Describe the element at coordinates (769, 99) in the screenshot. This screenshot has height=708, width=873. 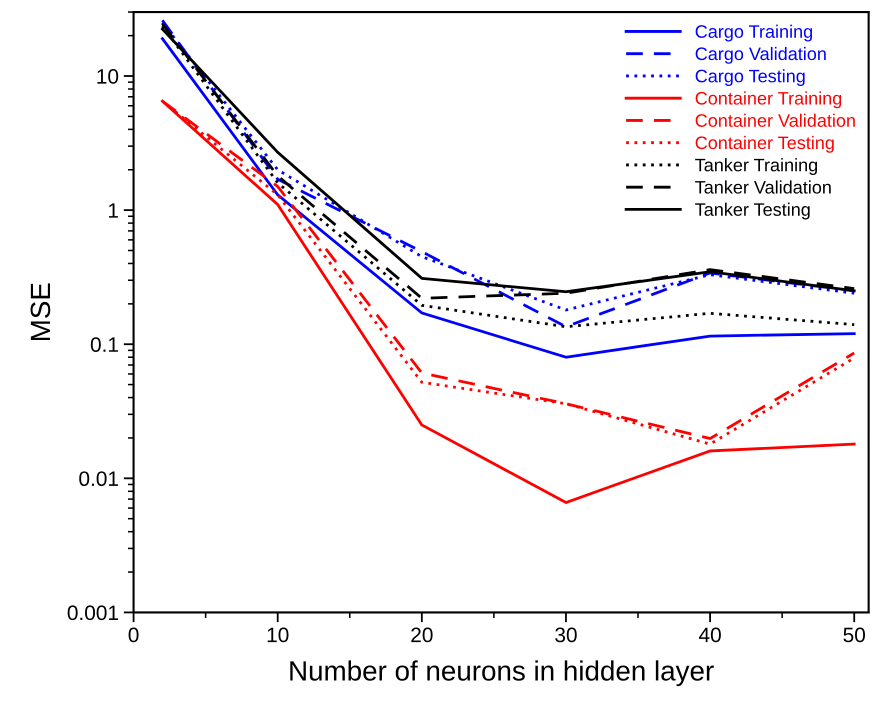
I see `legend-label: Container Training` at that location.